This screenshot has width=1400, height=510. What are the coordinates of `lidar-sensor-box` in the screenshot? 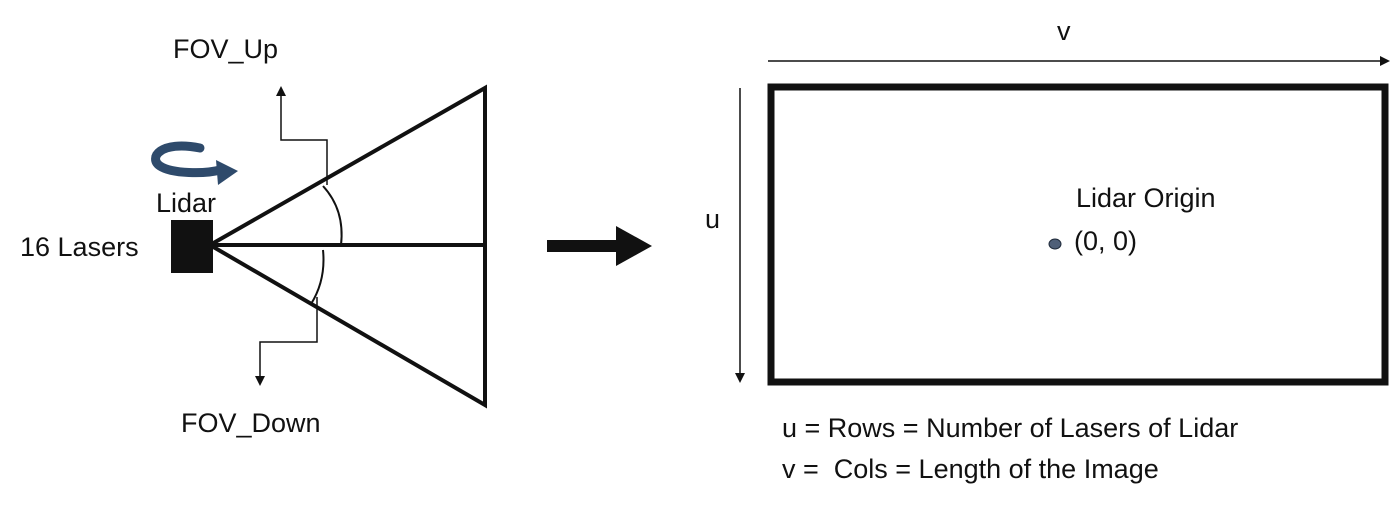 It's located at (192, 246).